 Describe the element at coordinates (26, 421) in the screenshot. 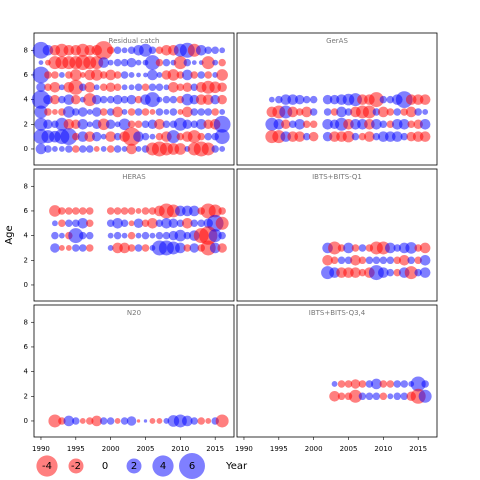

I see `y-tick-label: 0` at that location.